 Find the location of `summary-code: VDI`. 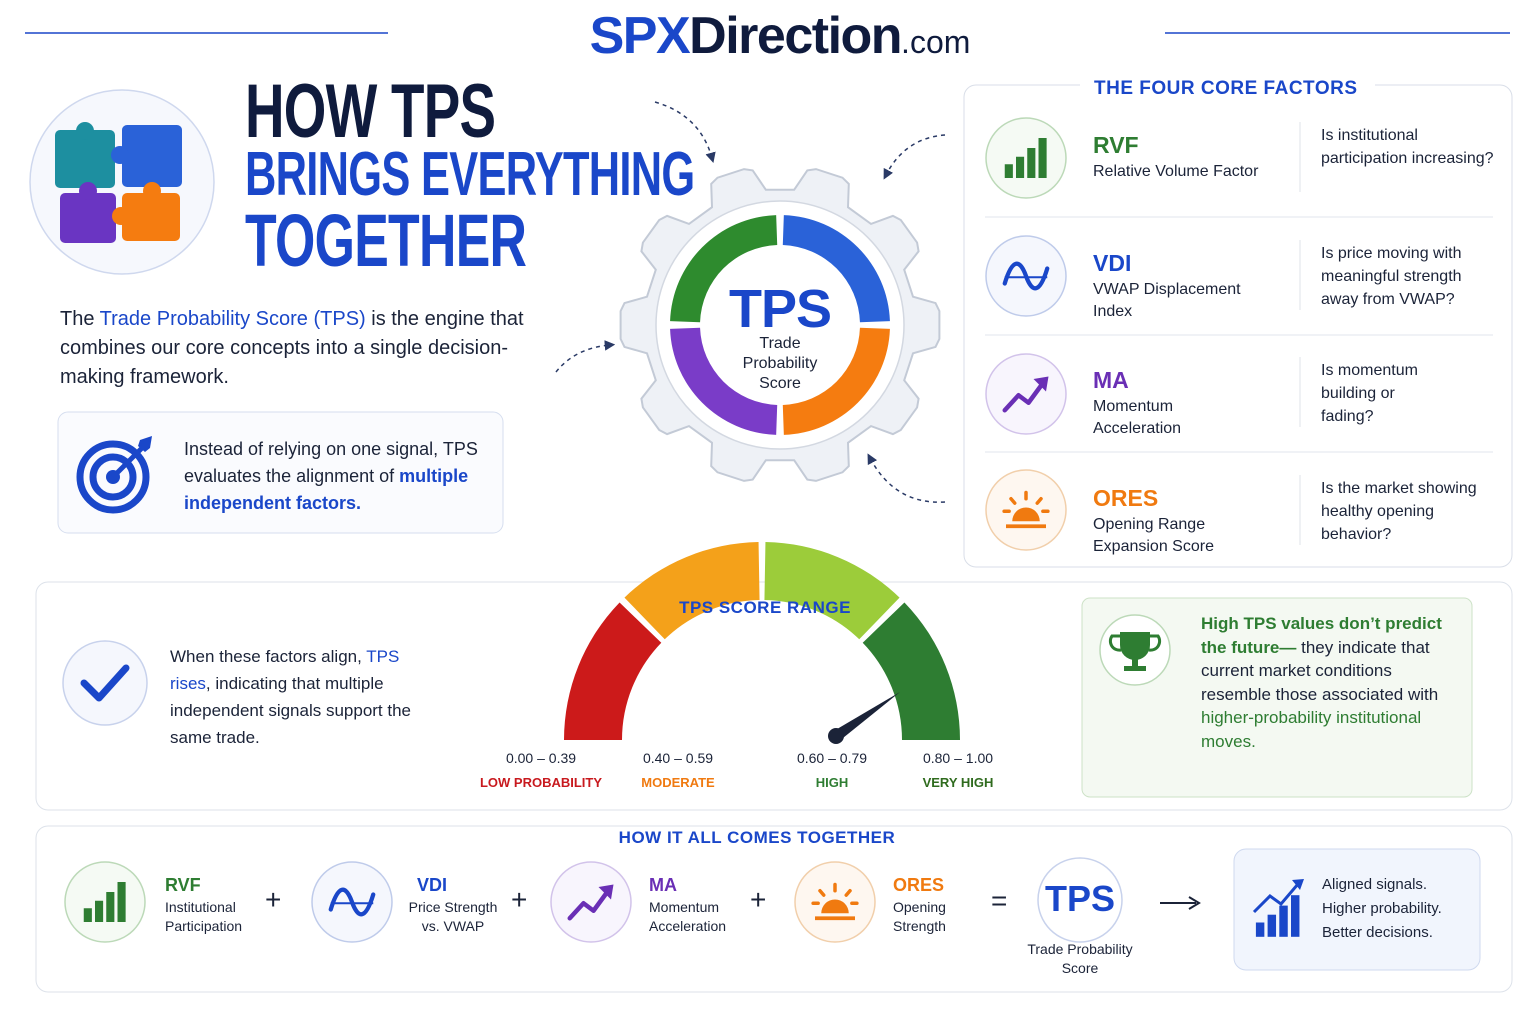

summary-code: VDI is located at coordinates (432, 885).